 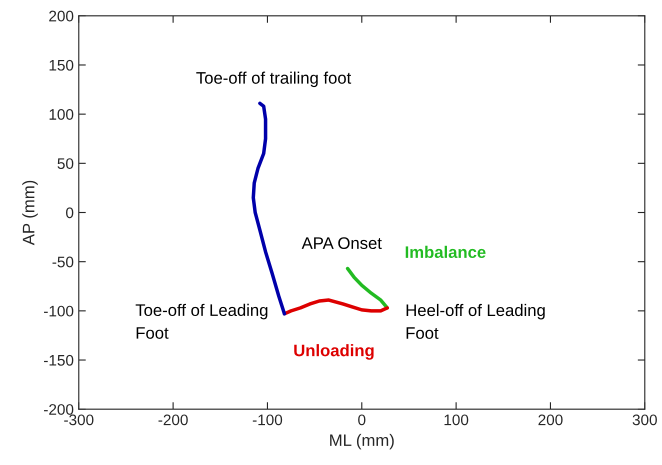 What do you see at coordinates (267, 420) in the screenshot?
I see `x-tick-label: -100` at bounding box center [267, 420].